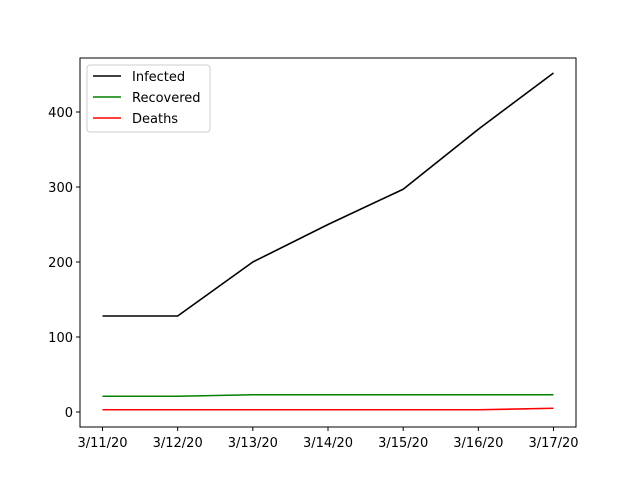 The image size is (640, 484). I want to click on legend-box, so click(148, 98).